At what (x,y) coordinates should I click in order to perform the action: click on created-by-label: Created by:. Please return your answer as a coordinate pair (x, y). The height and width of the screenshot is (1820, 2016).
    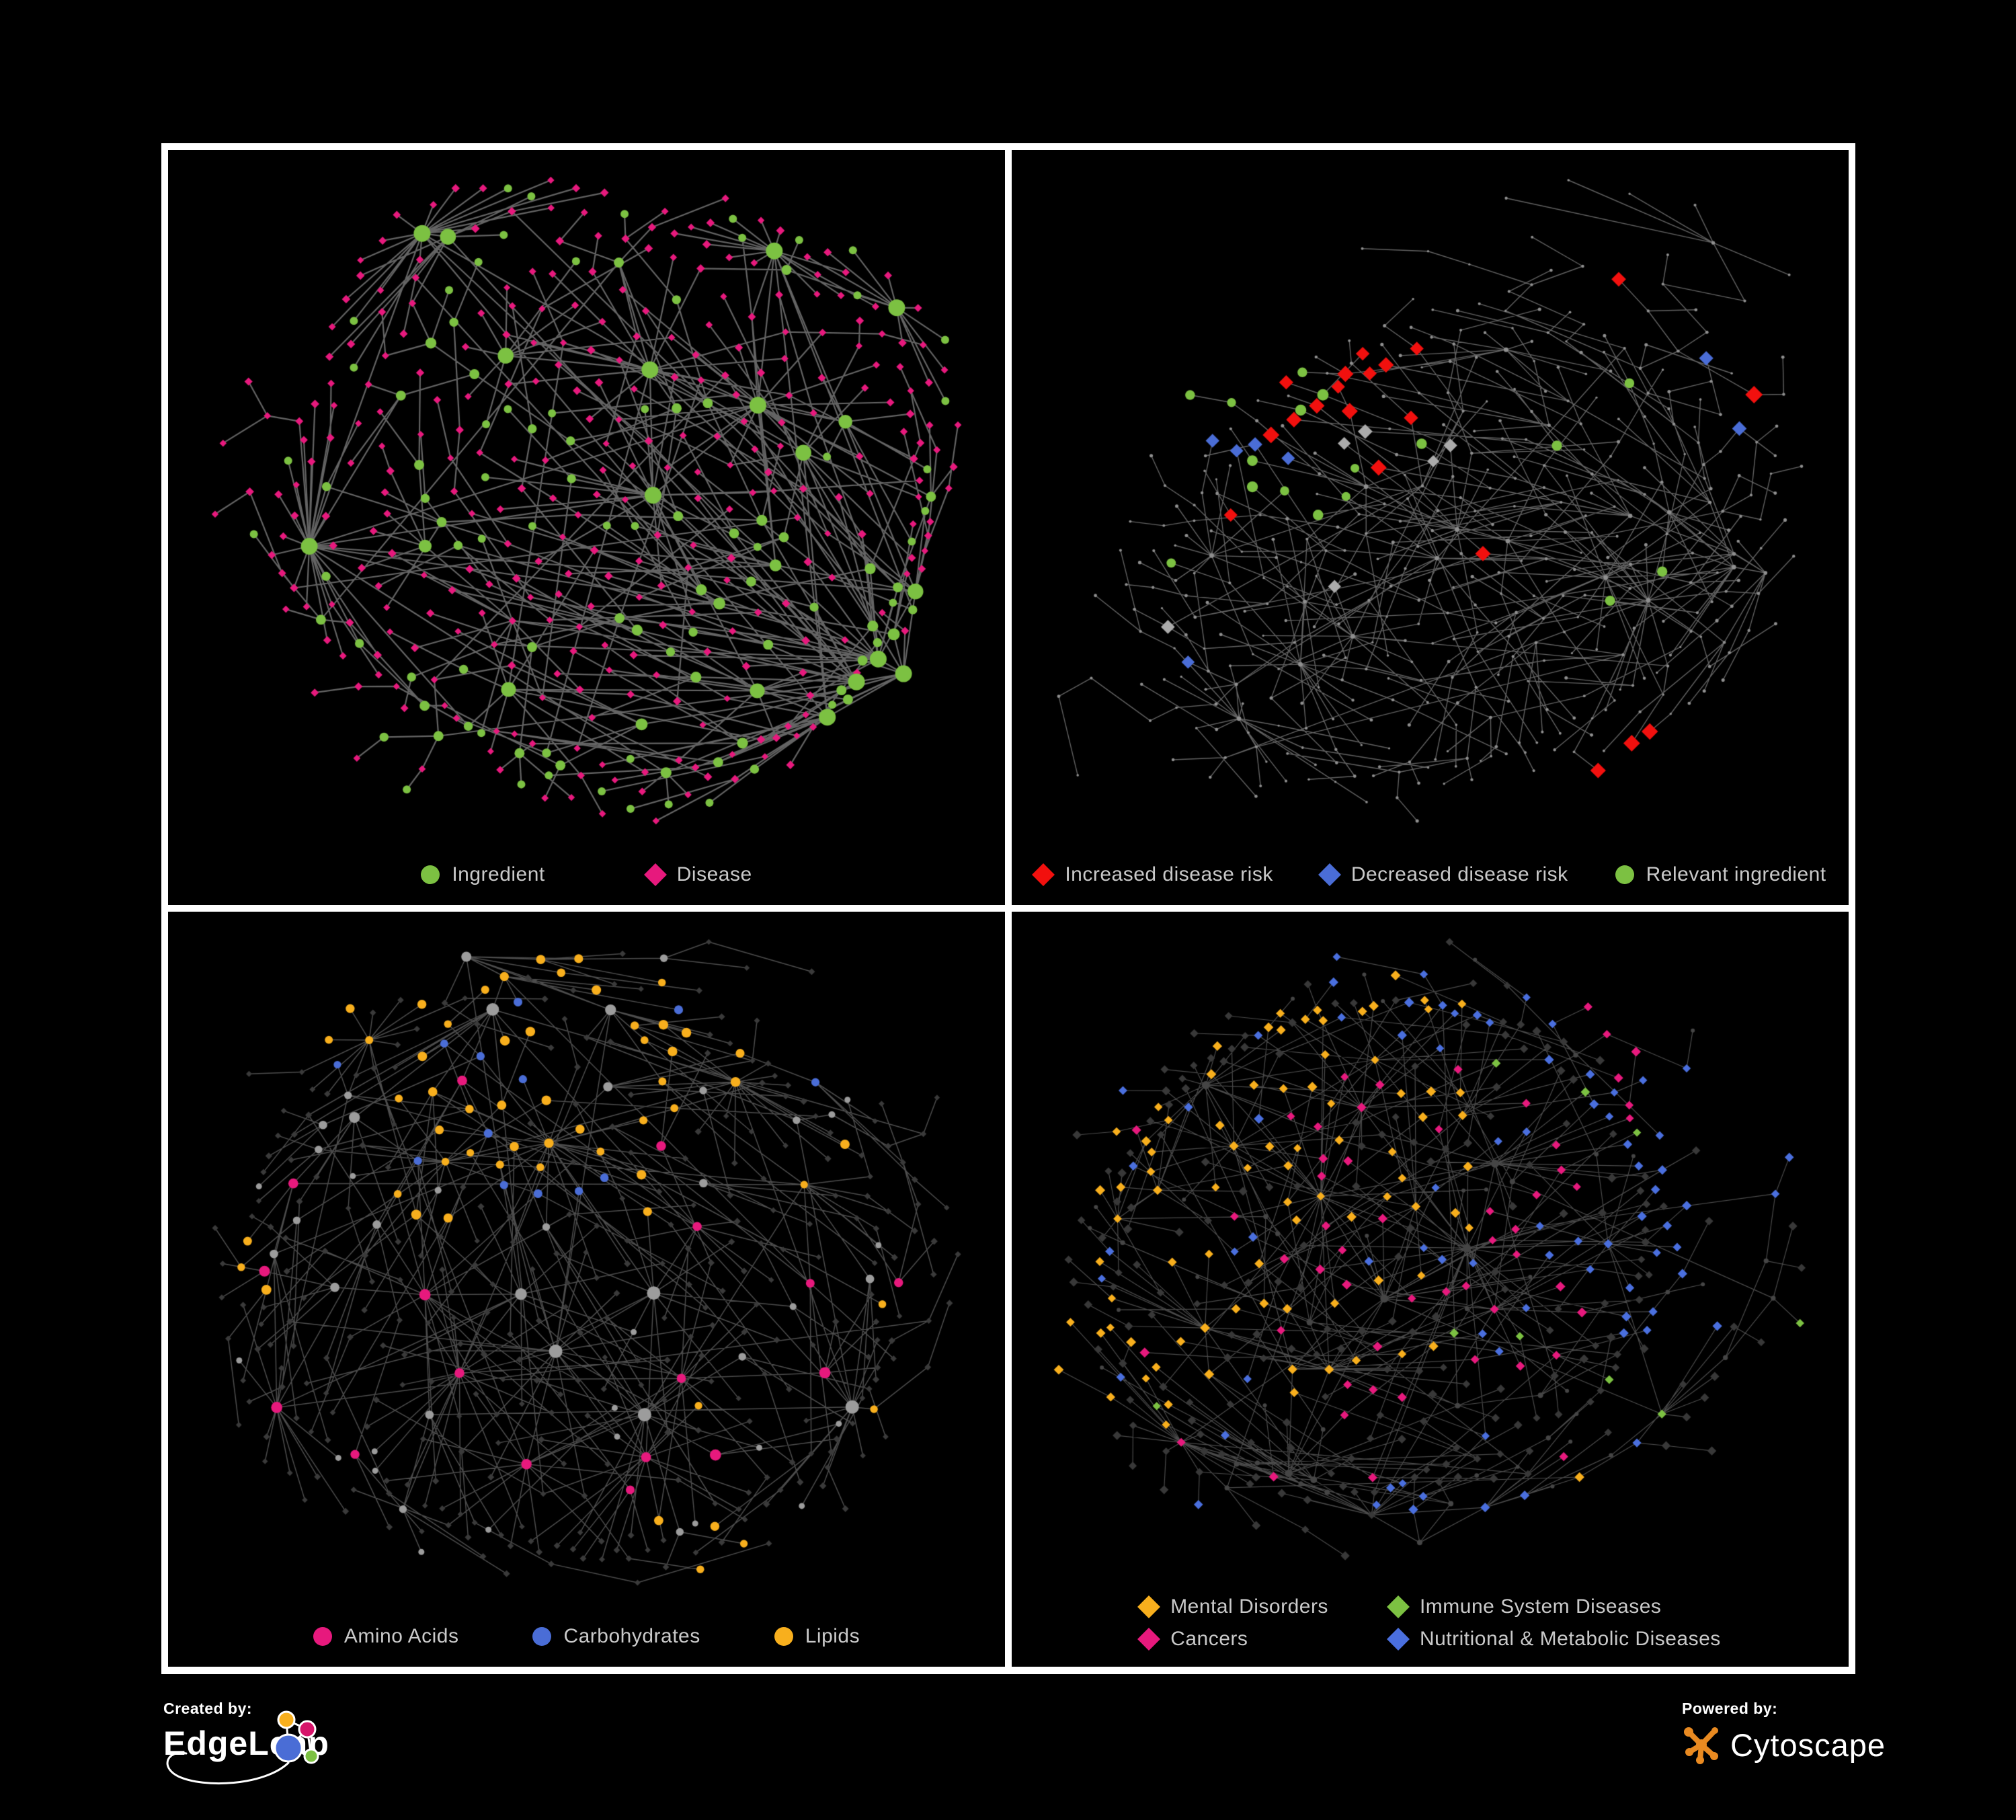
    Looking at the image, I should click on (208, 1708).